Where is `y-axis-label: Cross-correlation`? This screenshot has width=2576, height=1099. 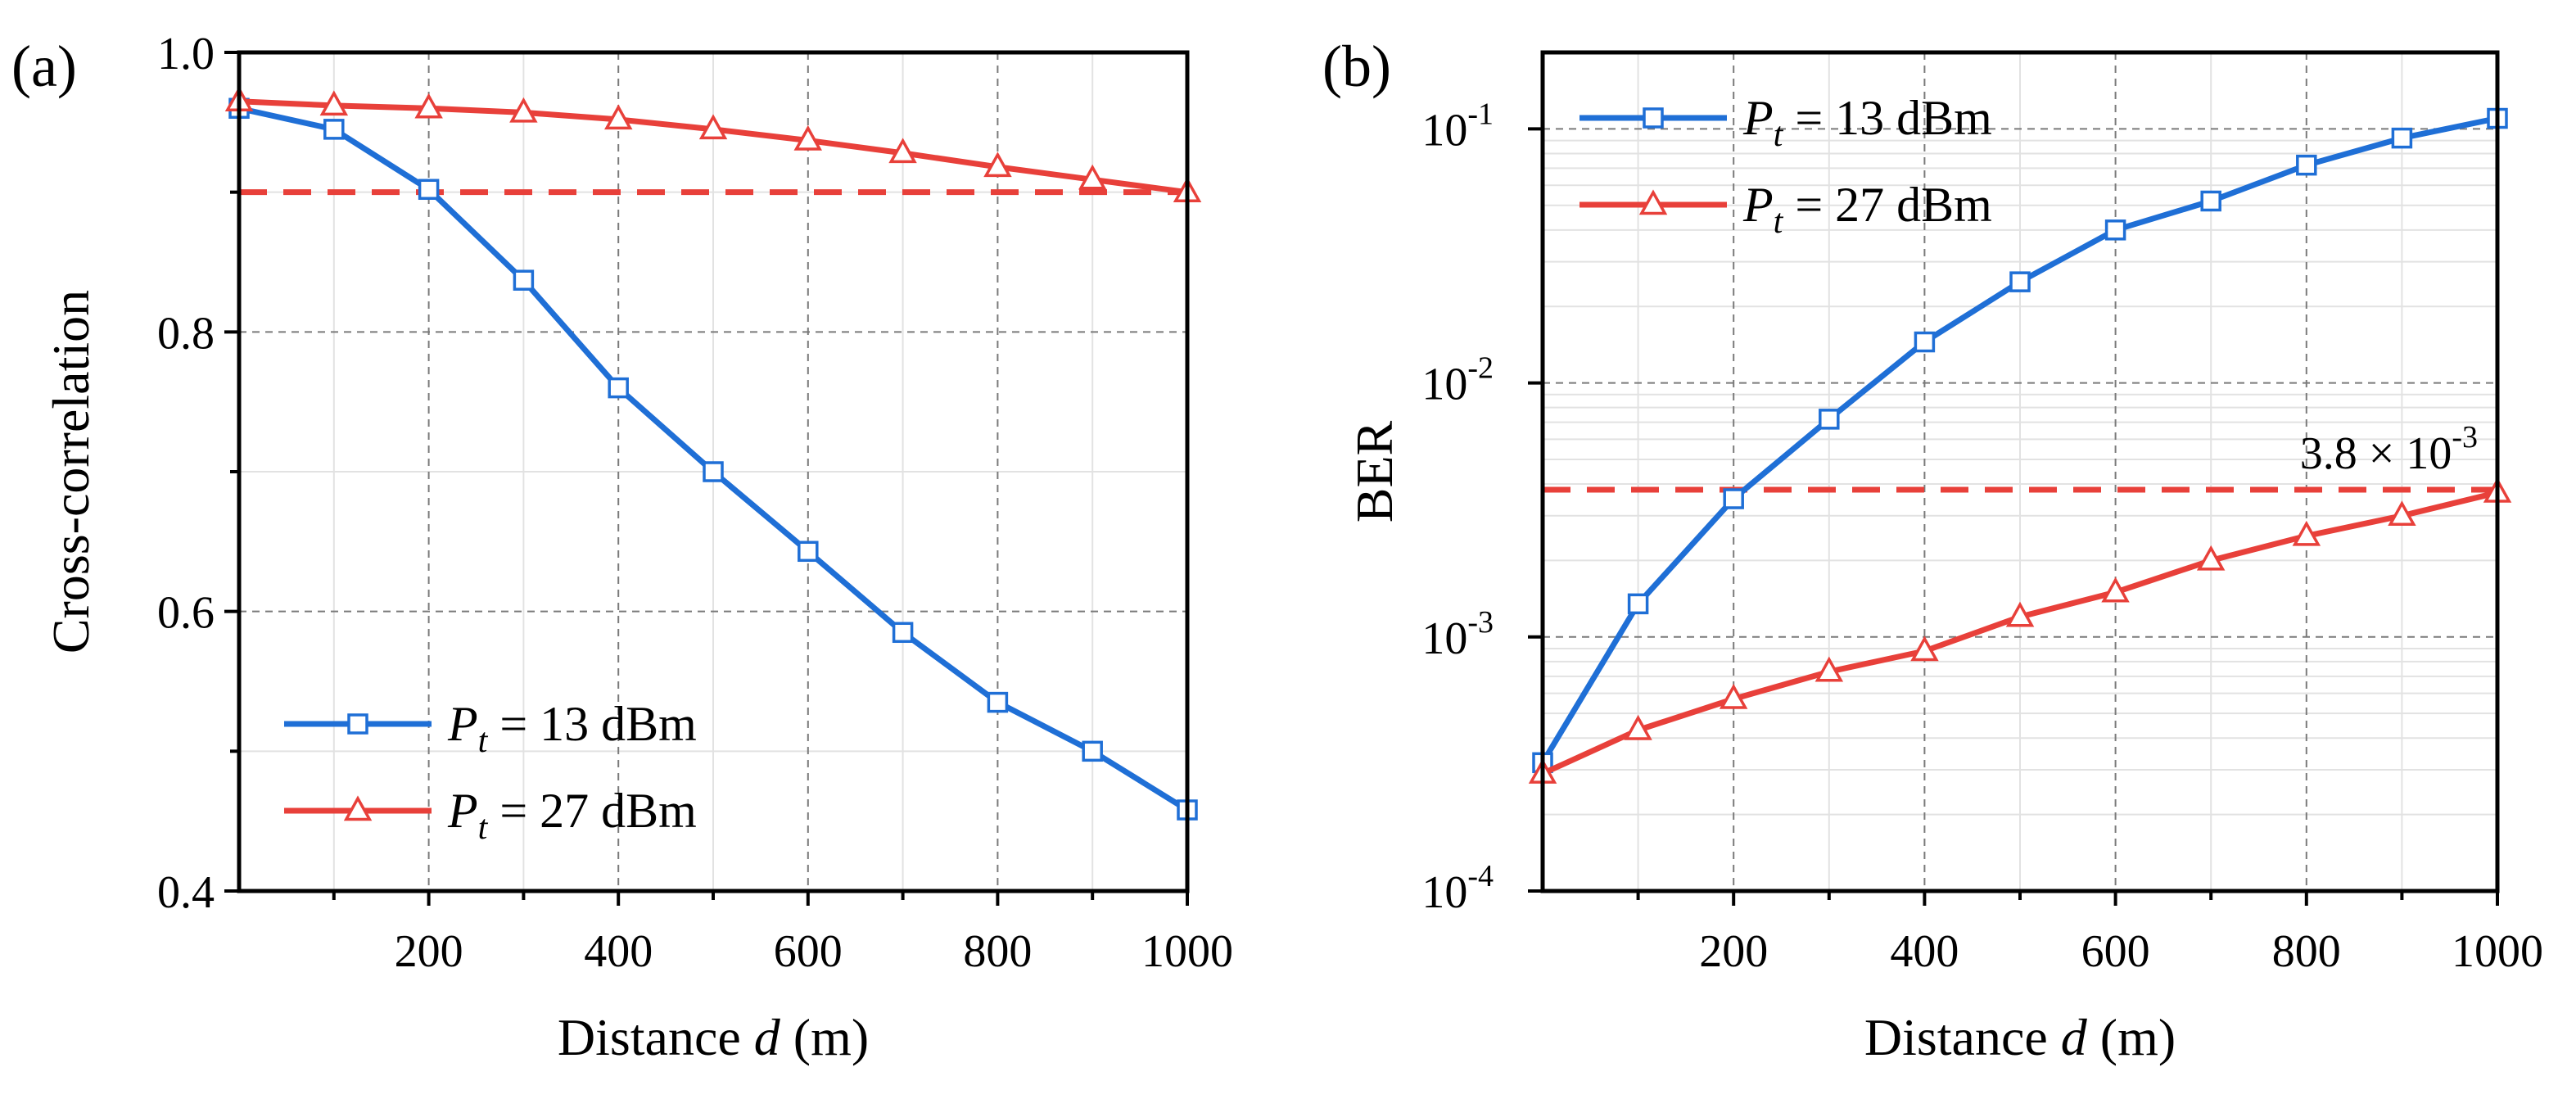
y-axis-label: Cross-correlation is located at coordinates (71, 472).